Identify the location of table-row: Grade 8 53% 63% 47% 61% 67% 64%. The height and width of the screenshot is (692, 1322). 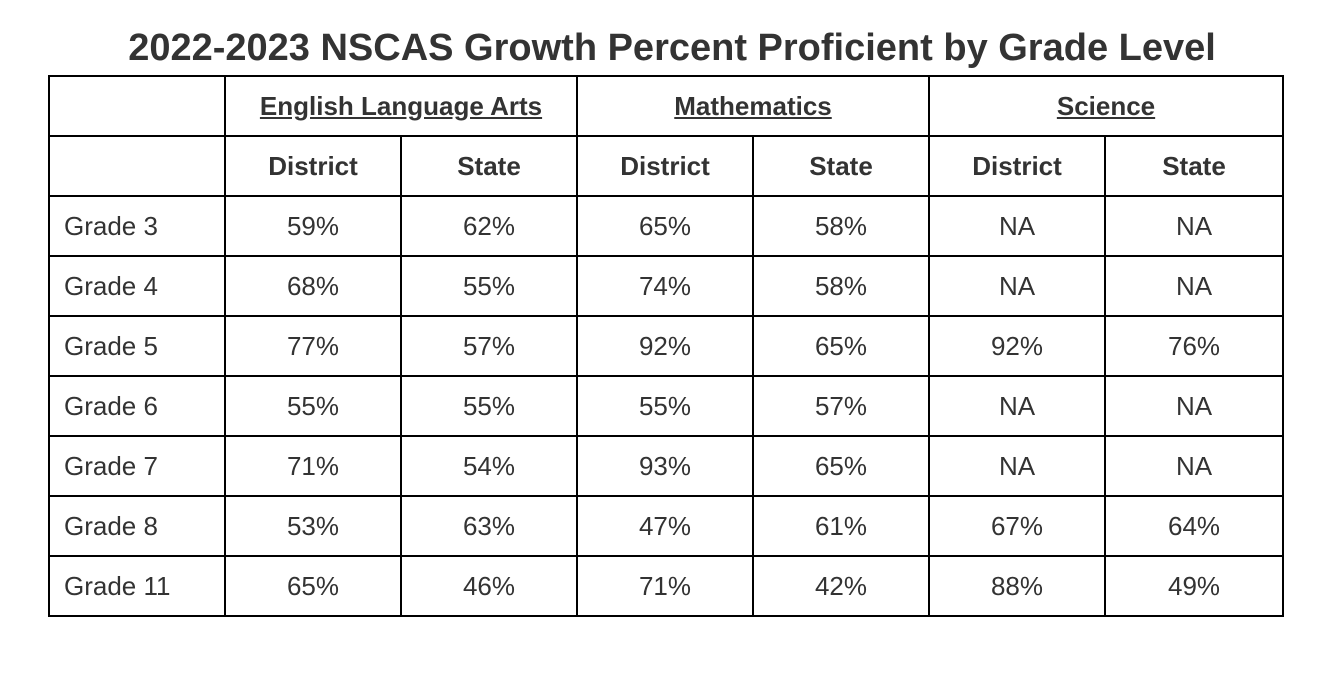
(666, 526).